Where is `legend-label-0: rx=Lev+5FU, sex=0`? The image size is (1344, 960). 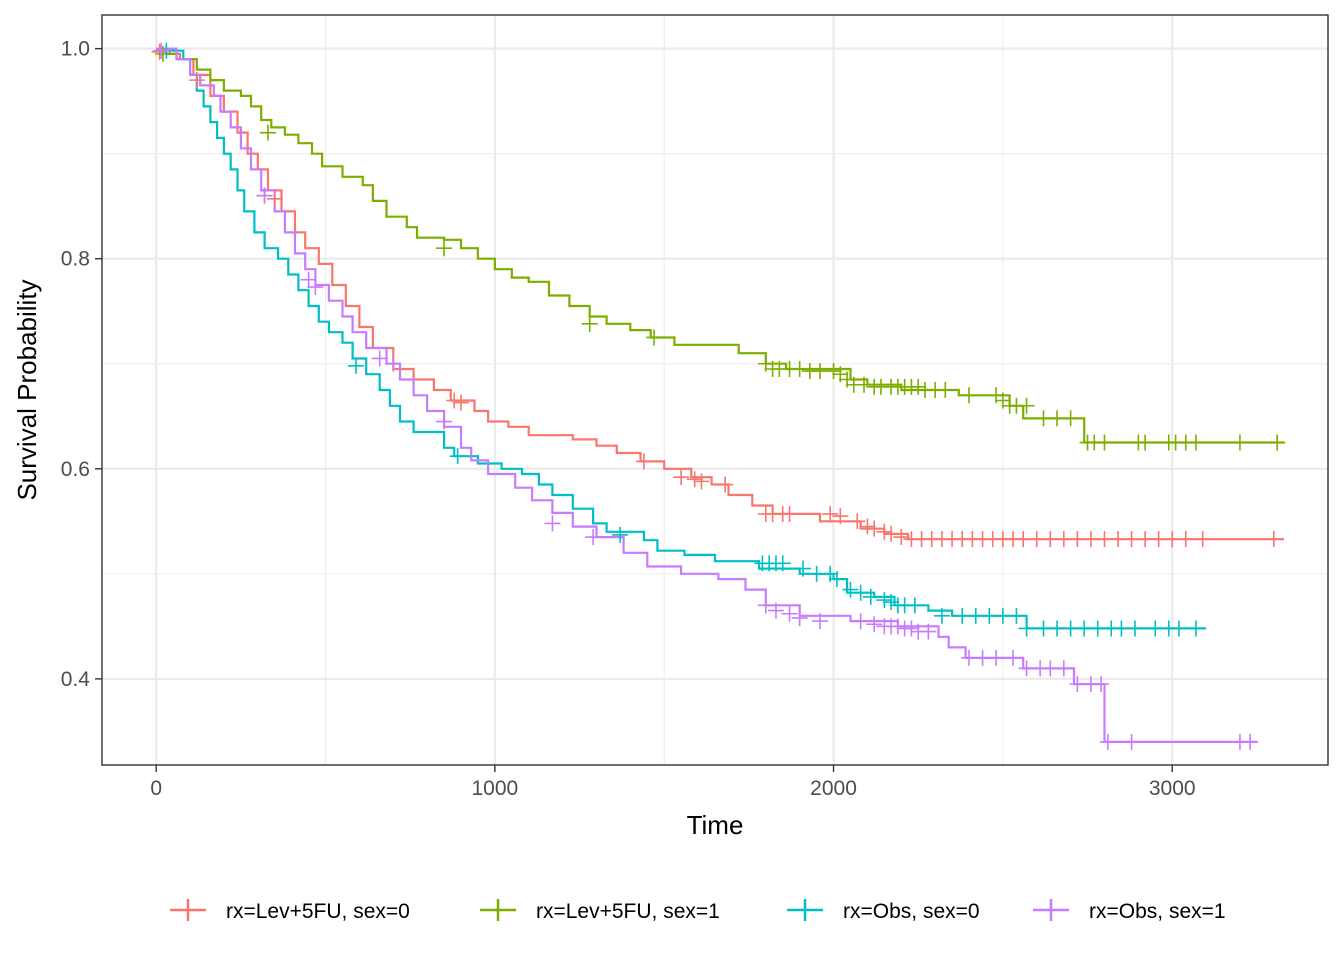
legend-label-0: rx=Lev+5FU, sex=0 is located at coordinates (318, 911).